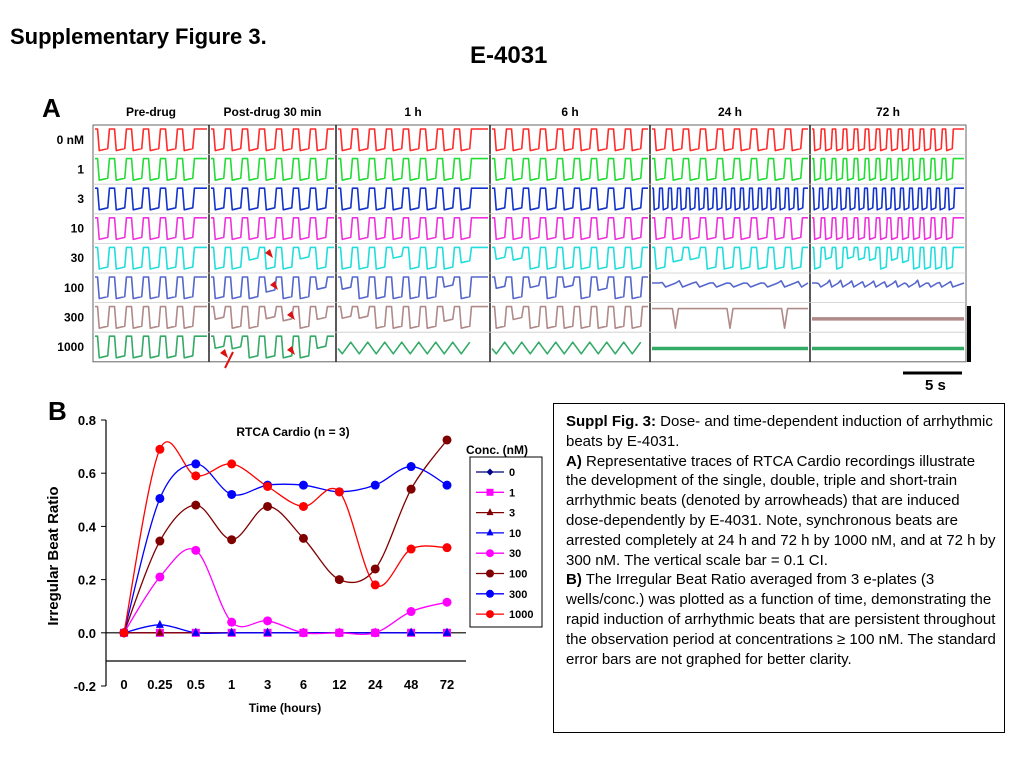  I want to click on column-label: 6 h, so click(569, 112).